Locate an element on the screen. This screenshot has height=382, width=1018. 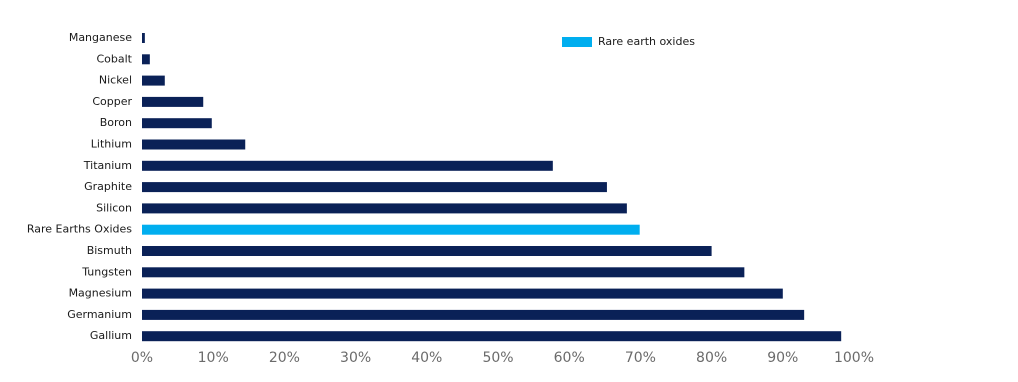
category-label: Rare Earths Oxides is located at coordinates (79, 229).